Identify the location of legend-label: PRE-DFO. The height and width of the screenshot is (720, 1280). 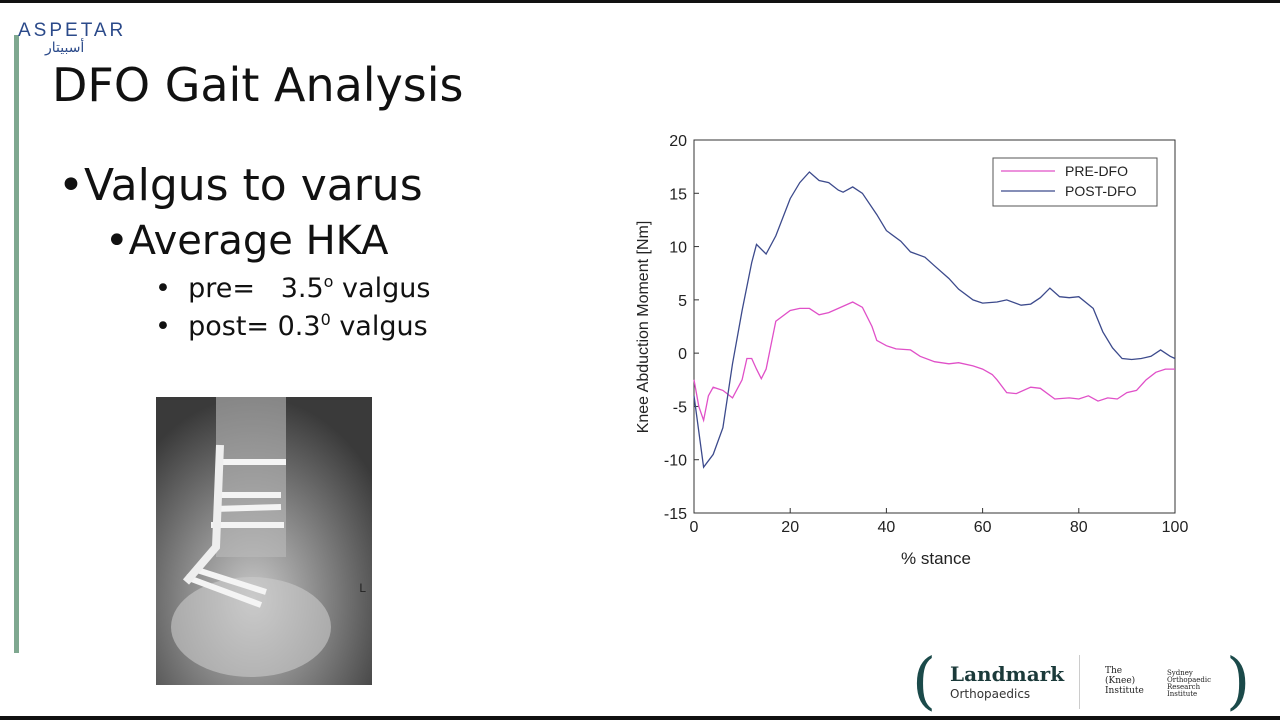
(1096, 171).